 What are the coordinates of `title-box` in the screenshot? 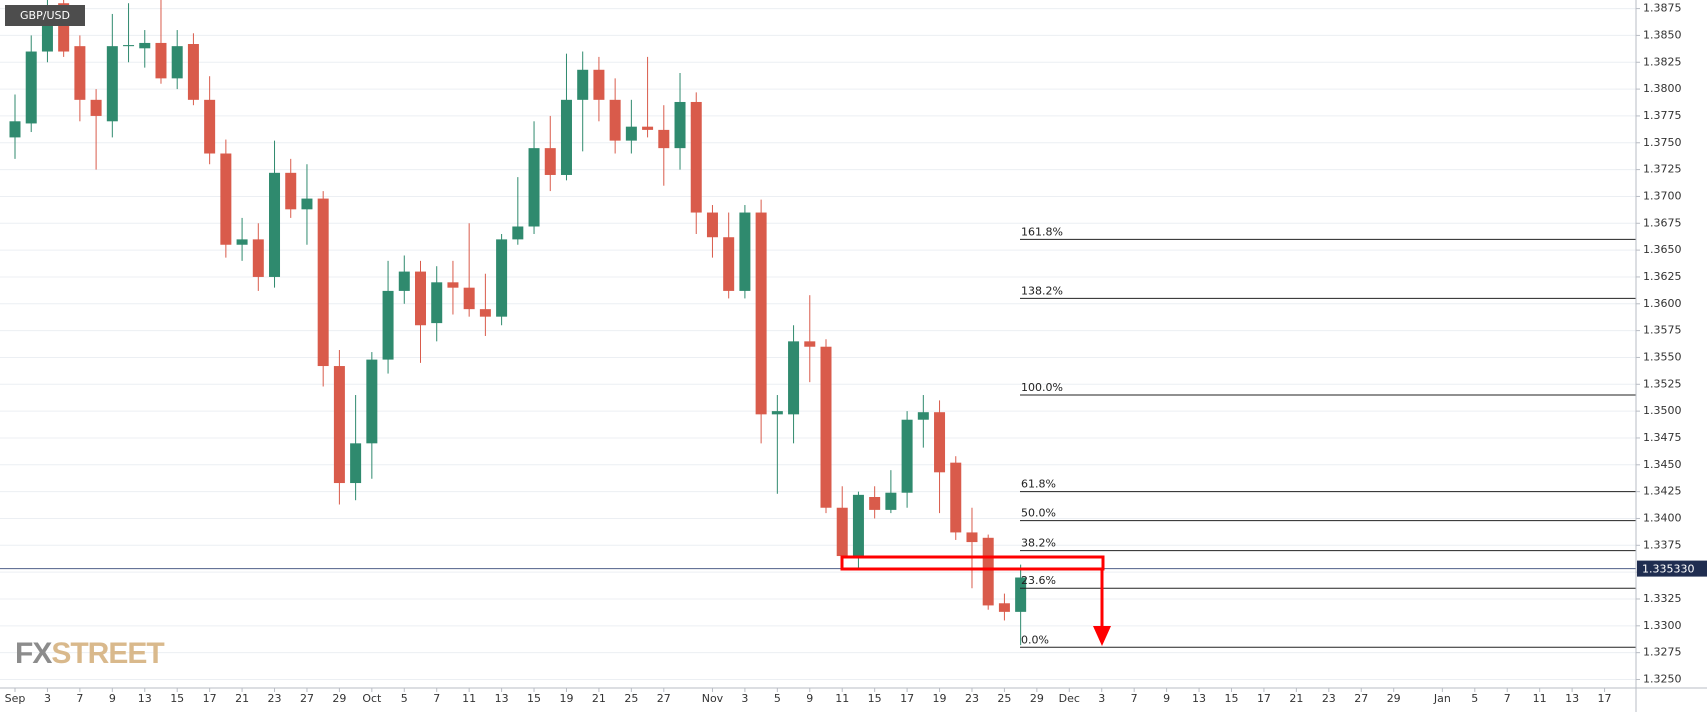 It's located at (45, 15).